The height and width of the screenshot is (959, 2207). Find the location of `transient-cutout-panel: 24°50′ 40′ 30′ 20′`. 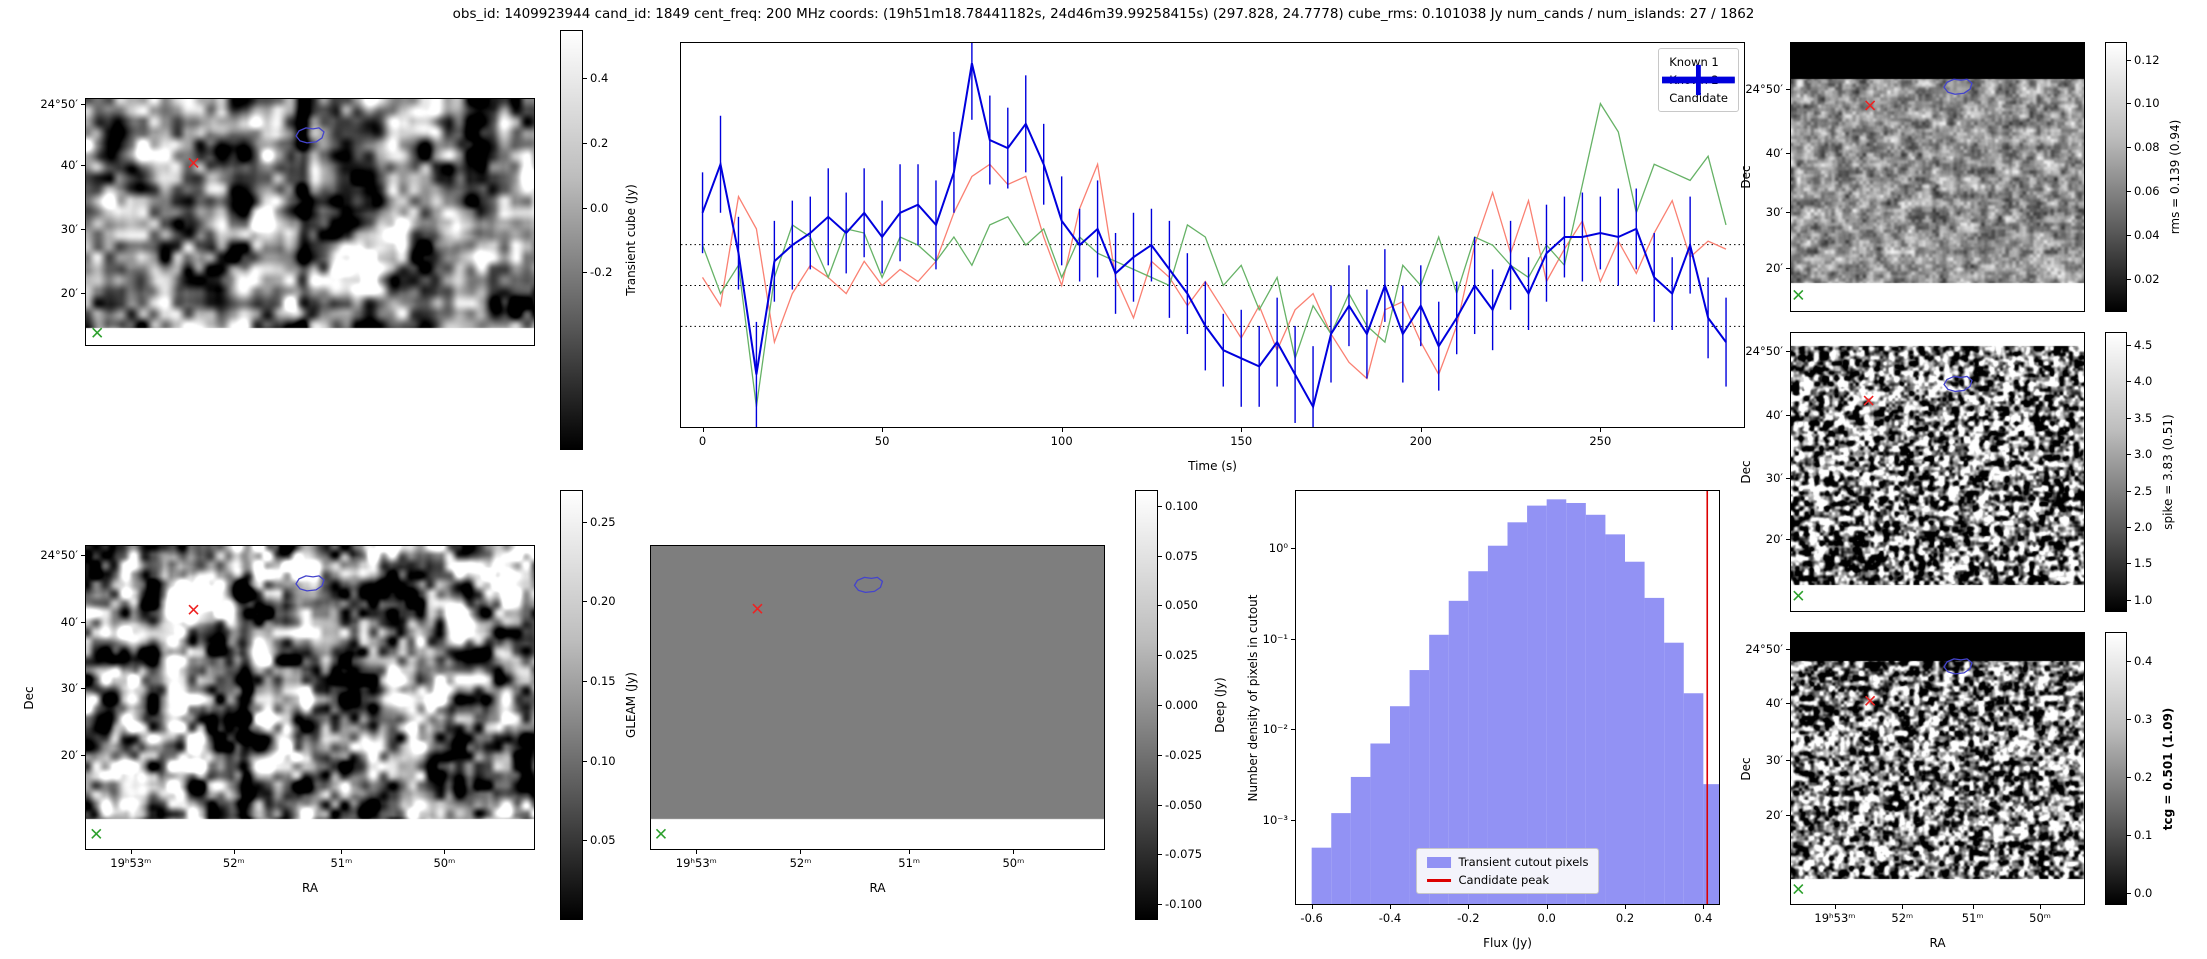

transient-cutout-panel: 24°50′ 40′ 30′ 20′ is located at coordinates (287, 221).